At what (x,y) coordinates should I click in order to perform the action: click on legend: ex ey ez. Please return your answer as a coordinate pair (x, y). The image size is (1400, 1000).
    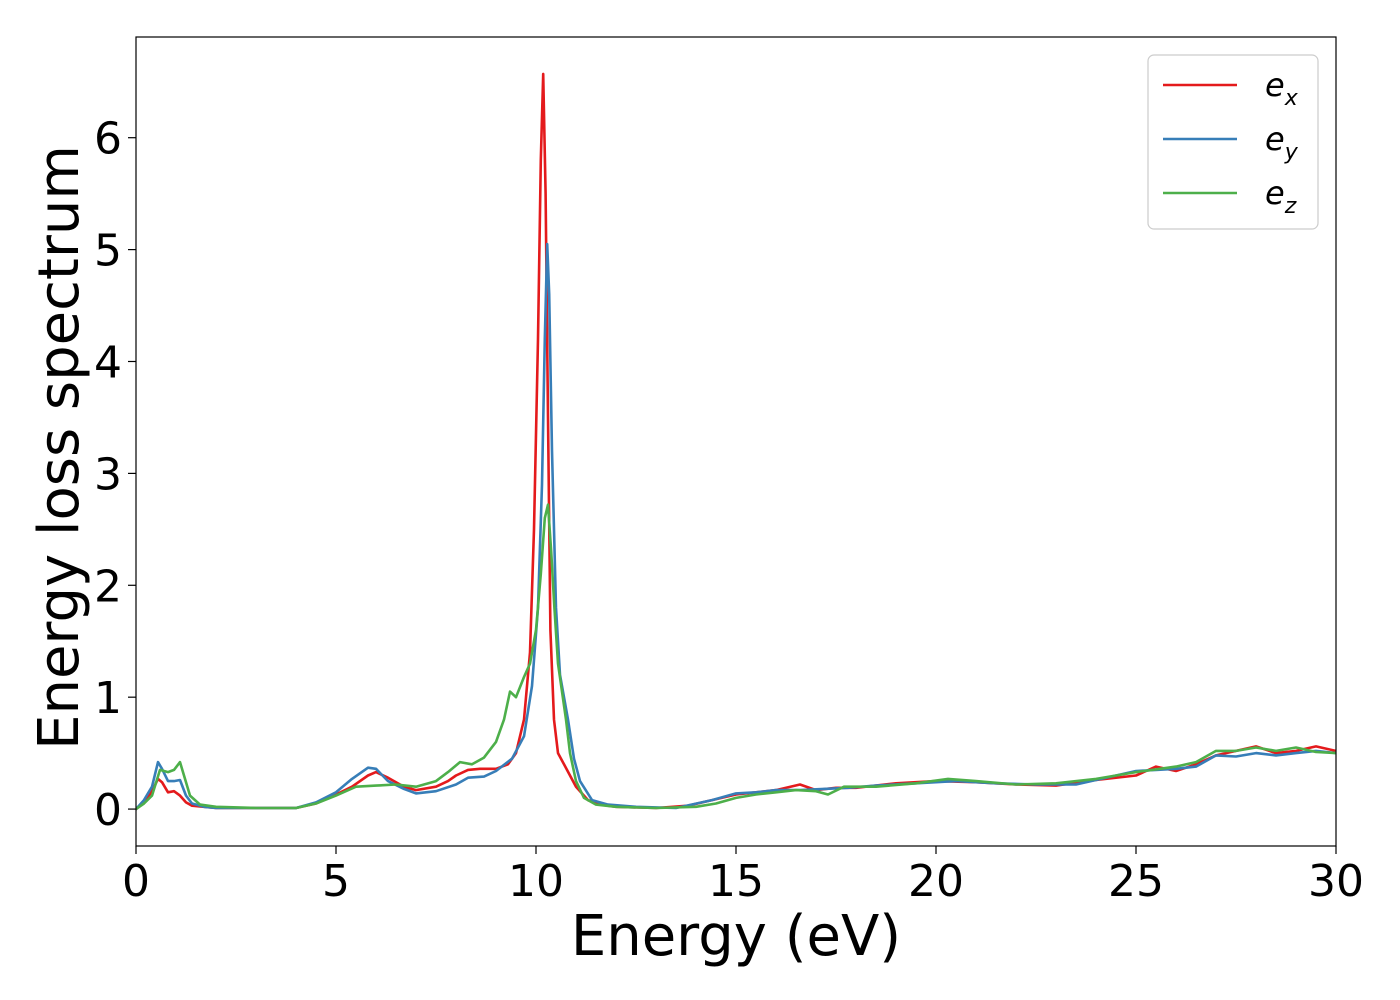
    Looking at the image, I should click on (1233, 142).